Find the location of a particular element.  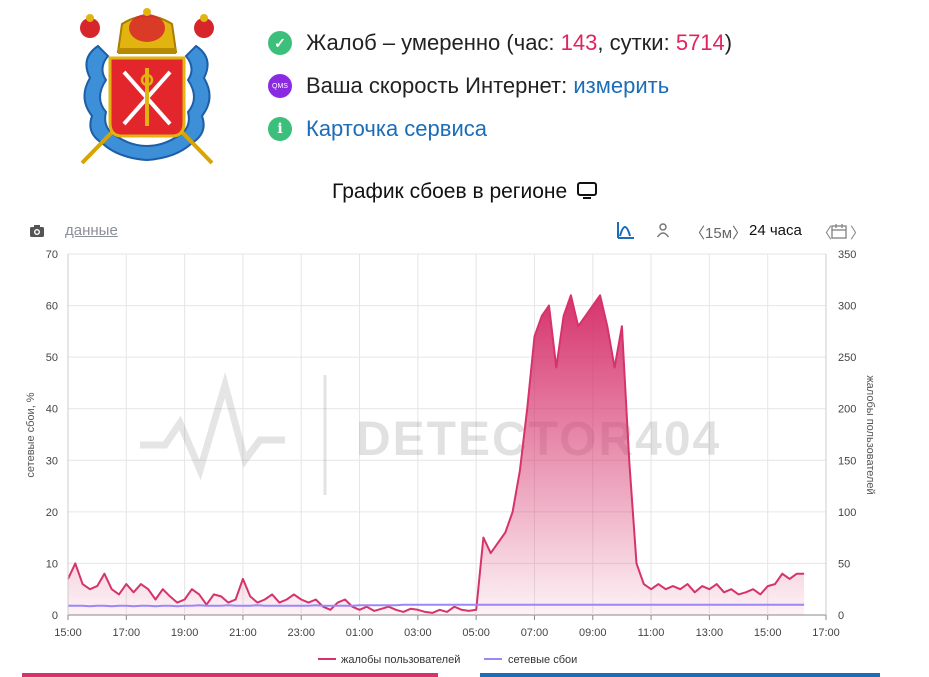

y-right-tick-label: 150 is located at coordinates (847, 461).